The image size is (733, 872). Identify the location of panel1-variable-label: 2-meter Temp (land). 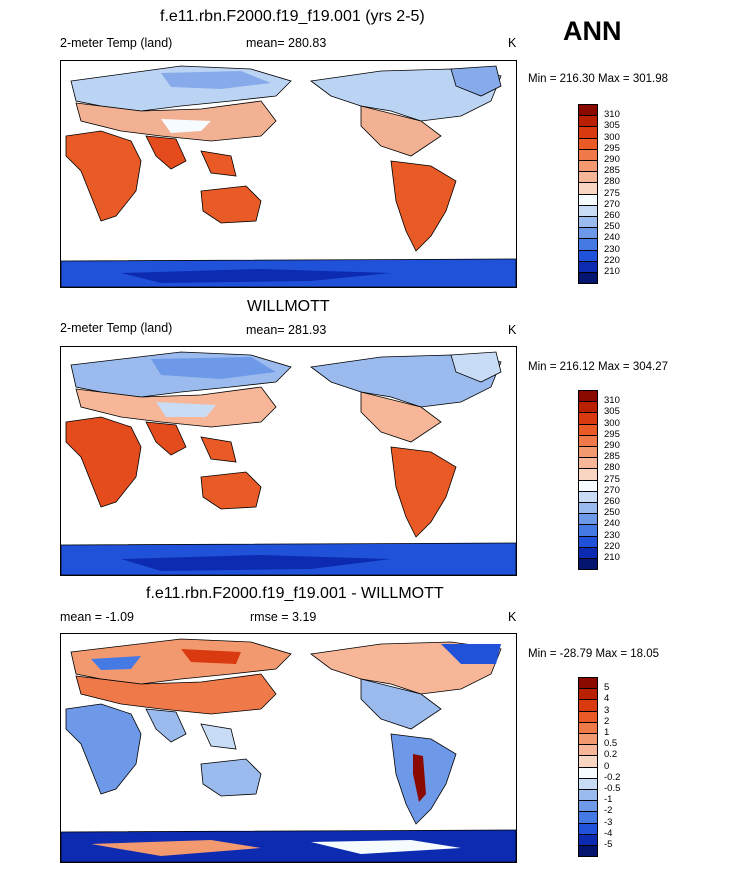
(116, 43).